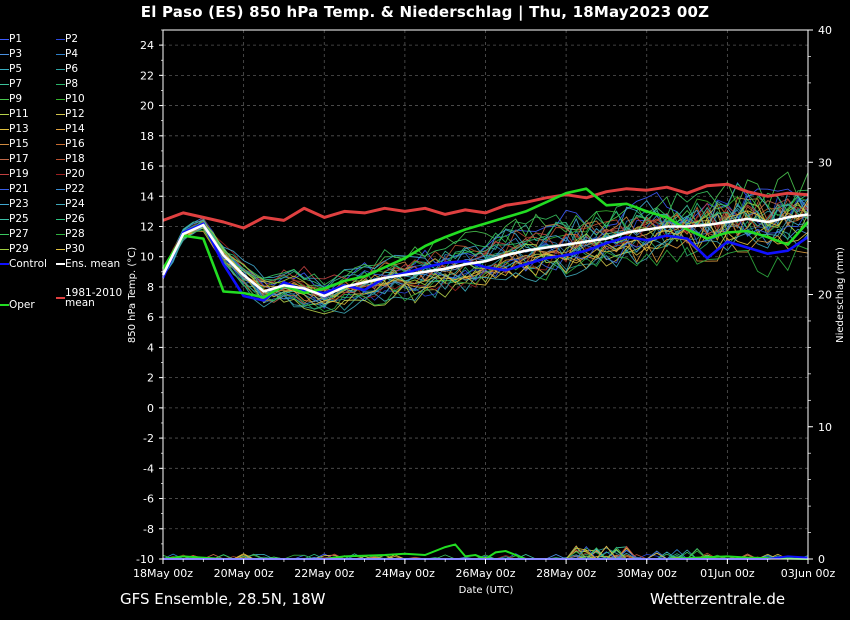 This screenshot has height=620, width=850. What do you see at coordinates (19, 189) in the screenshot?
I see `legend-label: P21` at bounding box center [19, 189].